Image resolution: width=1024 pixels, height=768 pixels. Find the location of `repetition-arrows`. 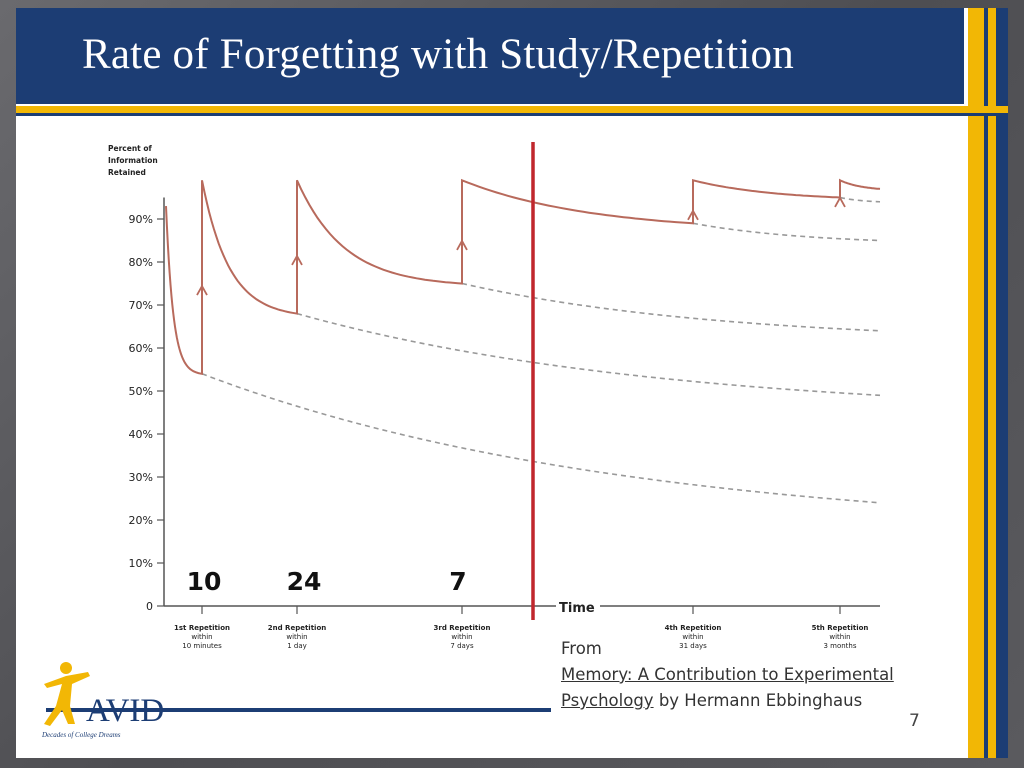

repetition-arrows is located at coordinates (521, 246).